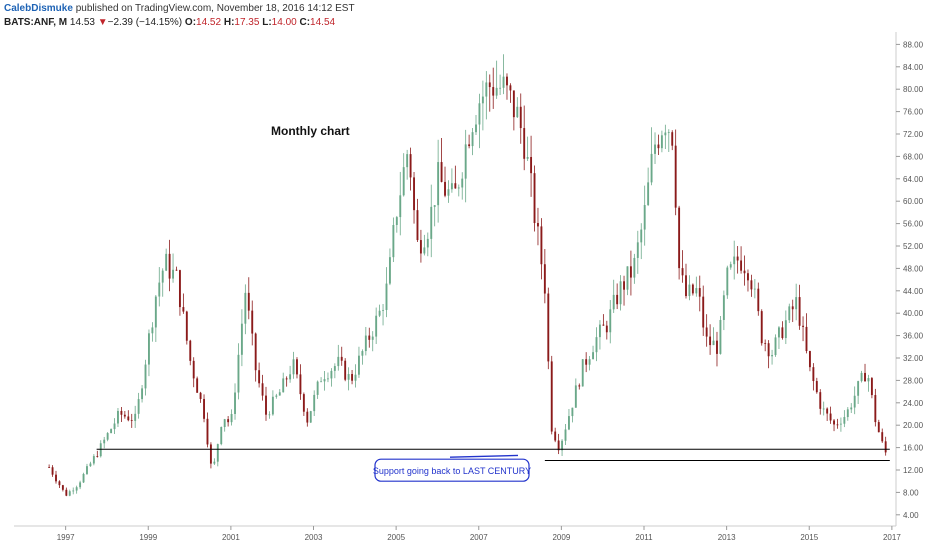 The width and height of the screenshot is (932, 550). What do you see at coordinates (913, 291) in the screenshot?
I see `y-tick-label: 44.00` at bounding box center [913, 291].